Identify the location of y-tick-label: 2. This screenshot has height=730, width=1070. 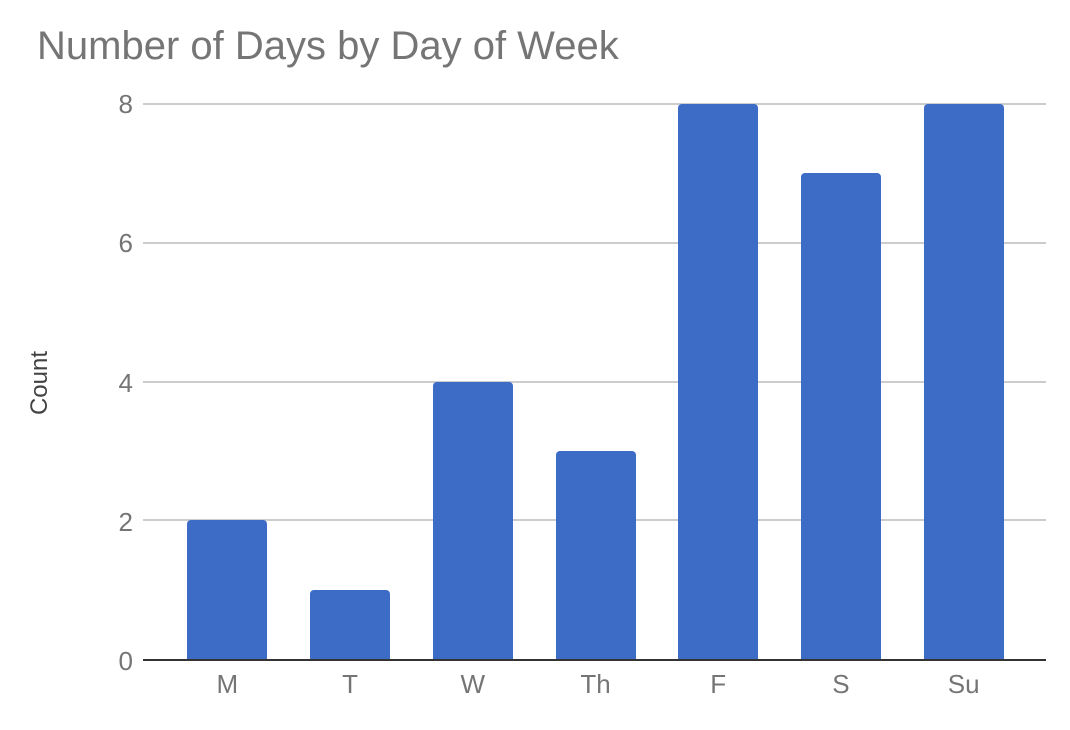
(125, 521).